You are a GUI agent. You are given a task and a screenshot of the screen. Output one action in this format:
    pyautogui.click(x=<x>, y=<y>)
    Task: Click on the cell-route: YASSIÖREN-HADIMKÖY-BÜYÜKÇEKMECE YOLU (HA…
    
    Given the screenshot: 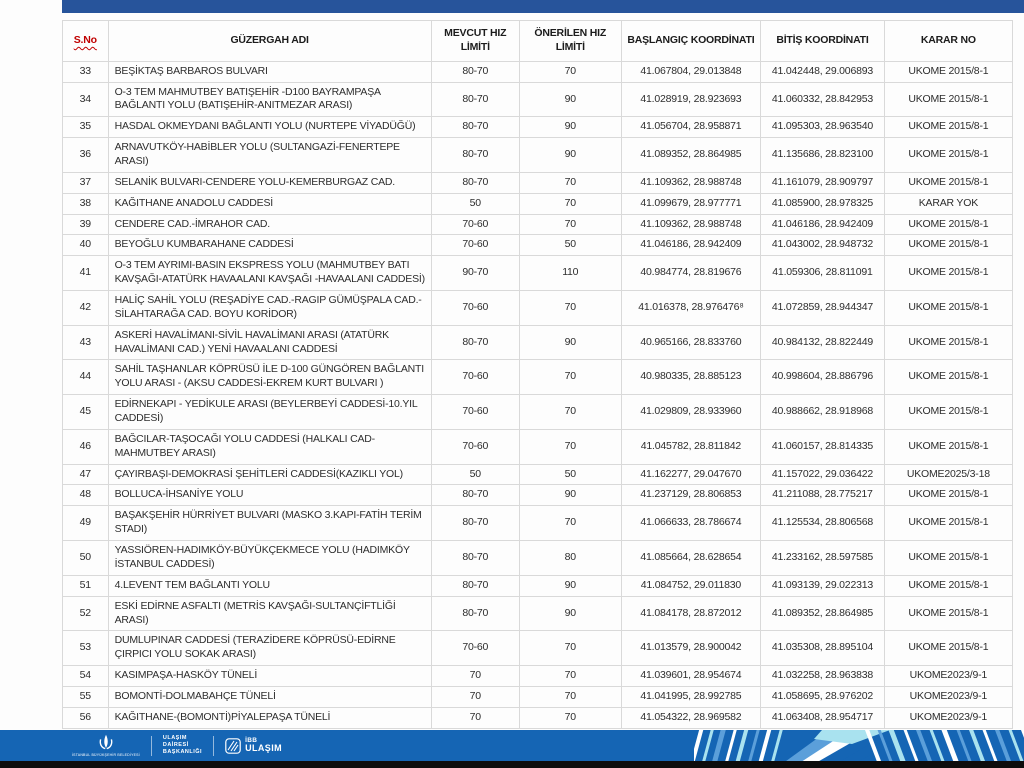 What is the action you would take?
    pyautogui.click(x=269, y=558)
    